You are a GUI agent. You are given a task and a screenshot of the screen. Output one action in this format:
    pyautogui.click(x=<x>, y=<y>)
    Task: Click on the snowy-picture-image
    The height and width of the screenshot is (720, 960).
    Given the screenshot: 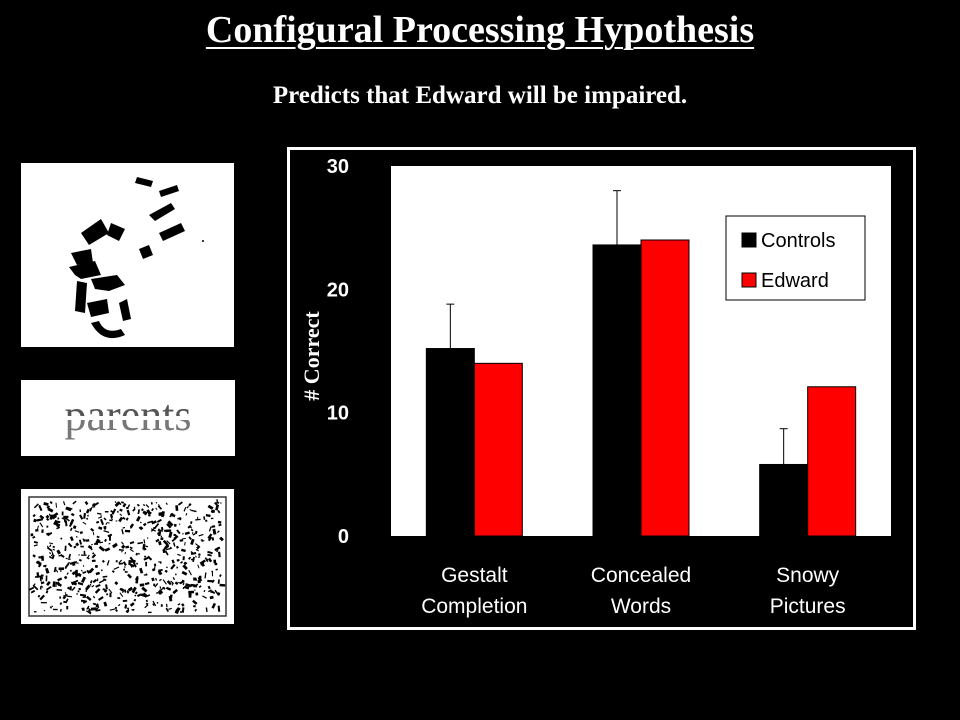 What is the action you would take?
    pyautogui.click(x=127, y=556)
    